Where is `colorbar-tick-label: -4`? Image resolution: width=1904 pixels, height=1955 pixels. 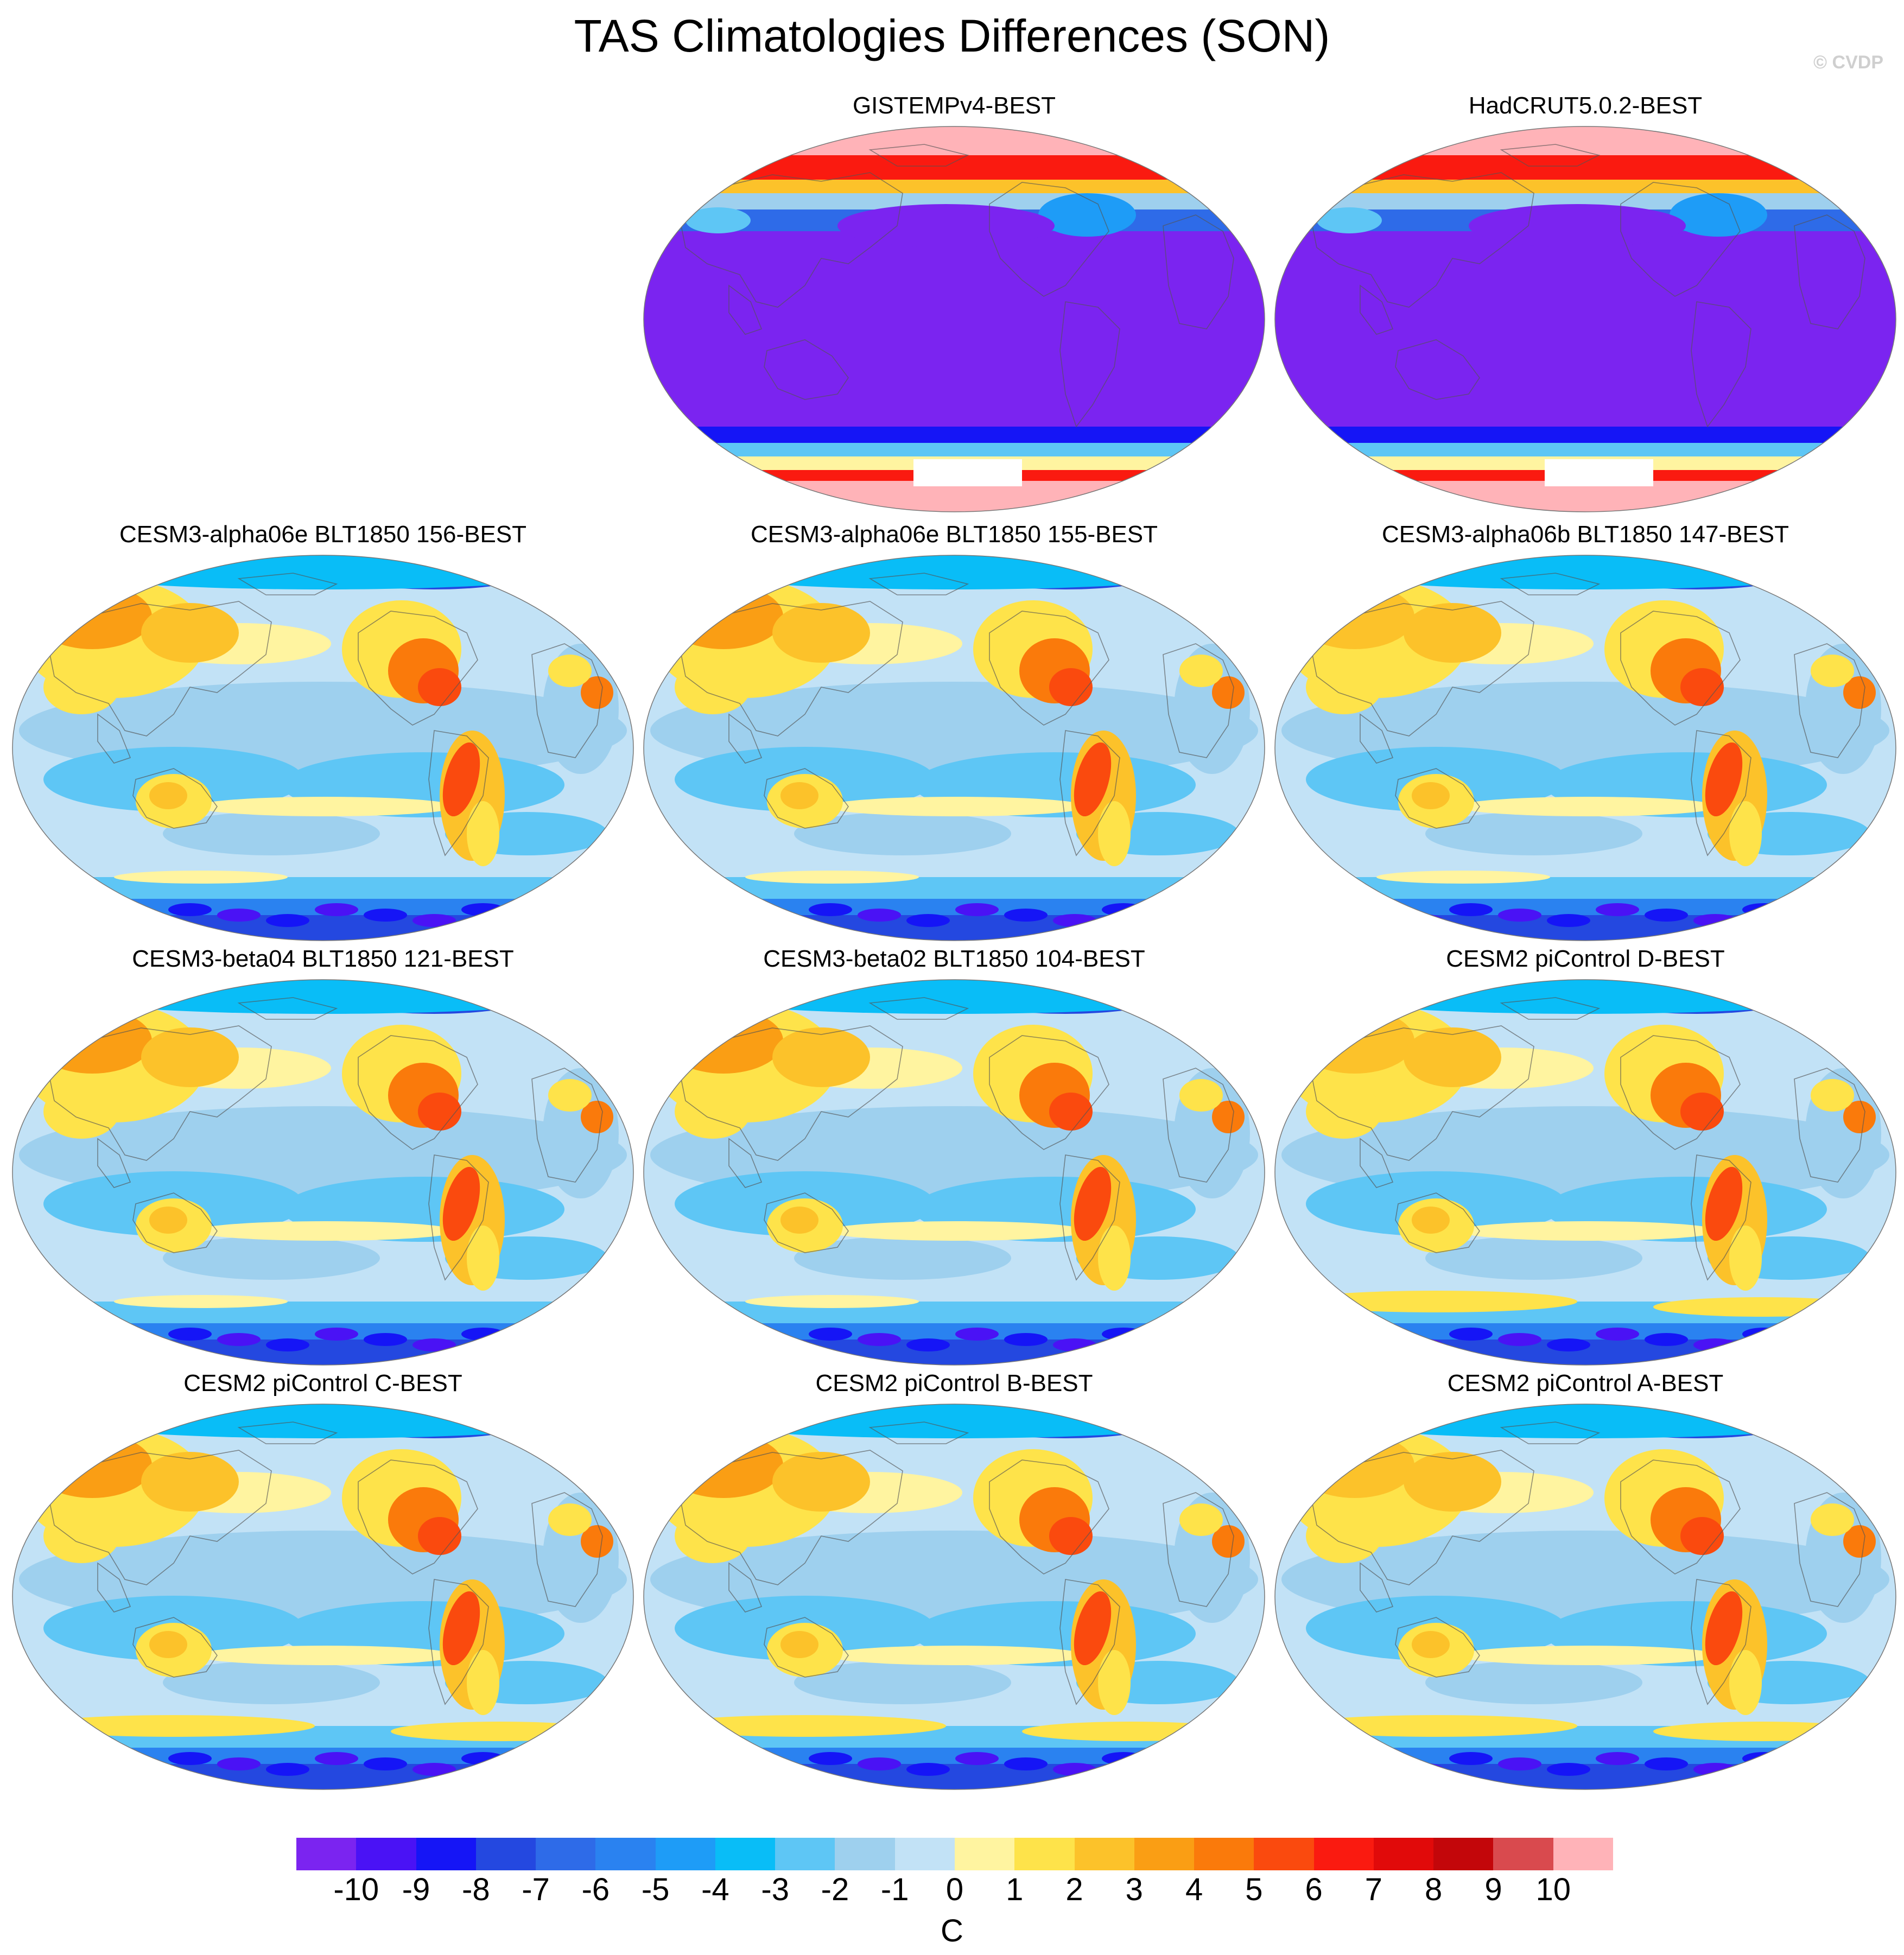
colorbar-tick-label: -4 is located at coordinates (715, 1889).